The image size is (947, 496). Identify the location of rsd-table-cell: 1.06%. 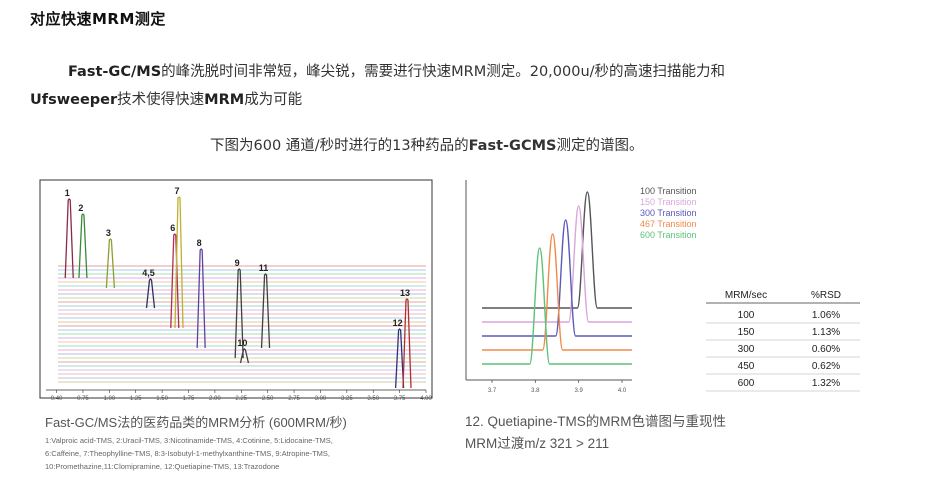
(826, 315).